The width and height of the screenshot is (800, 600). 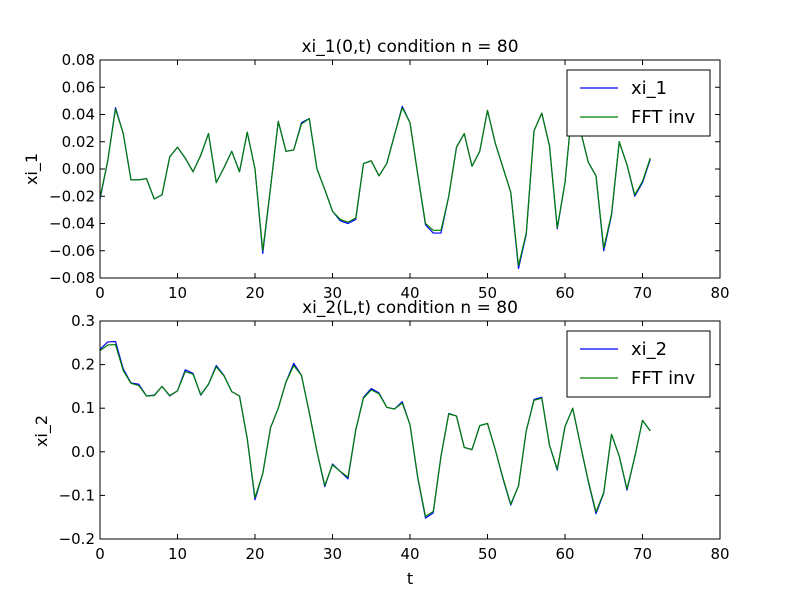 I want to click on y-tick-label: −0.1, so click(x=77, y=495).